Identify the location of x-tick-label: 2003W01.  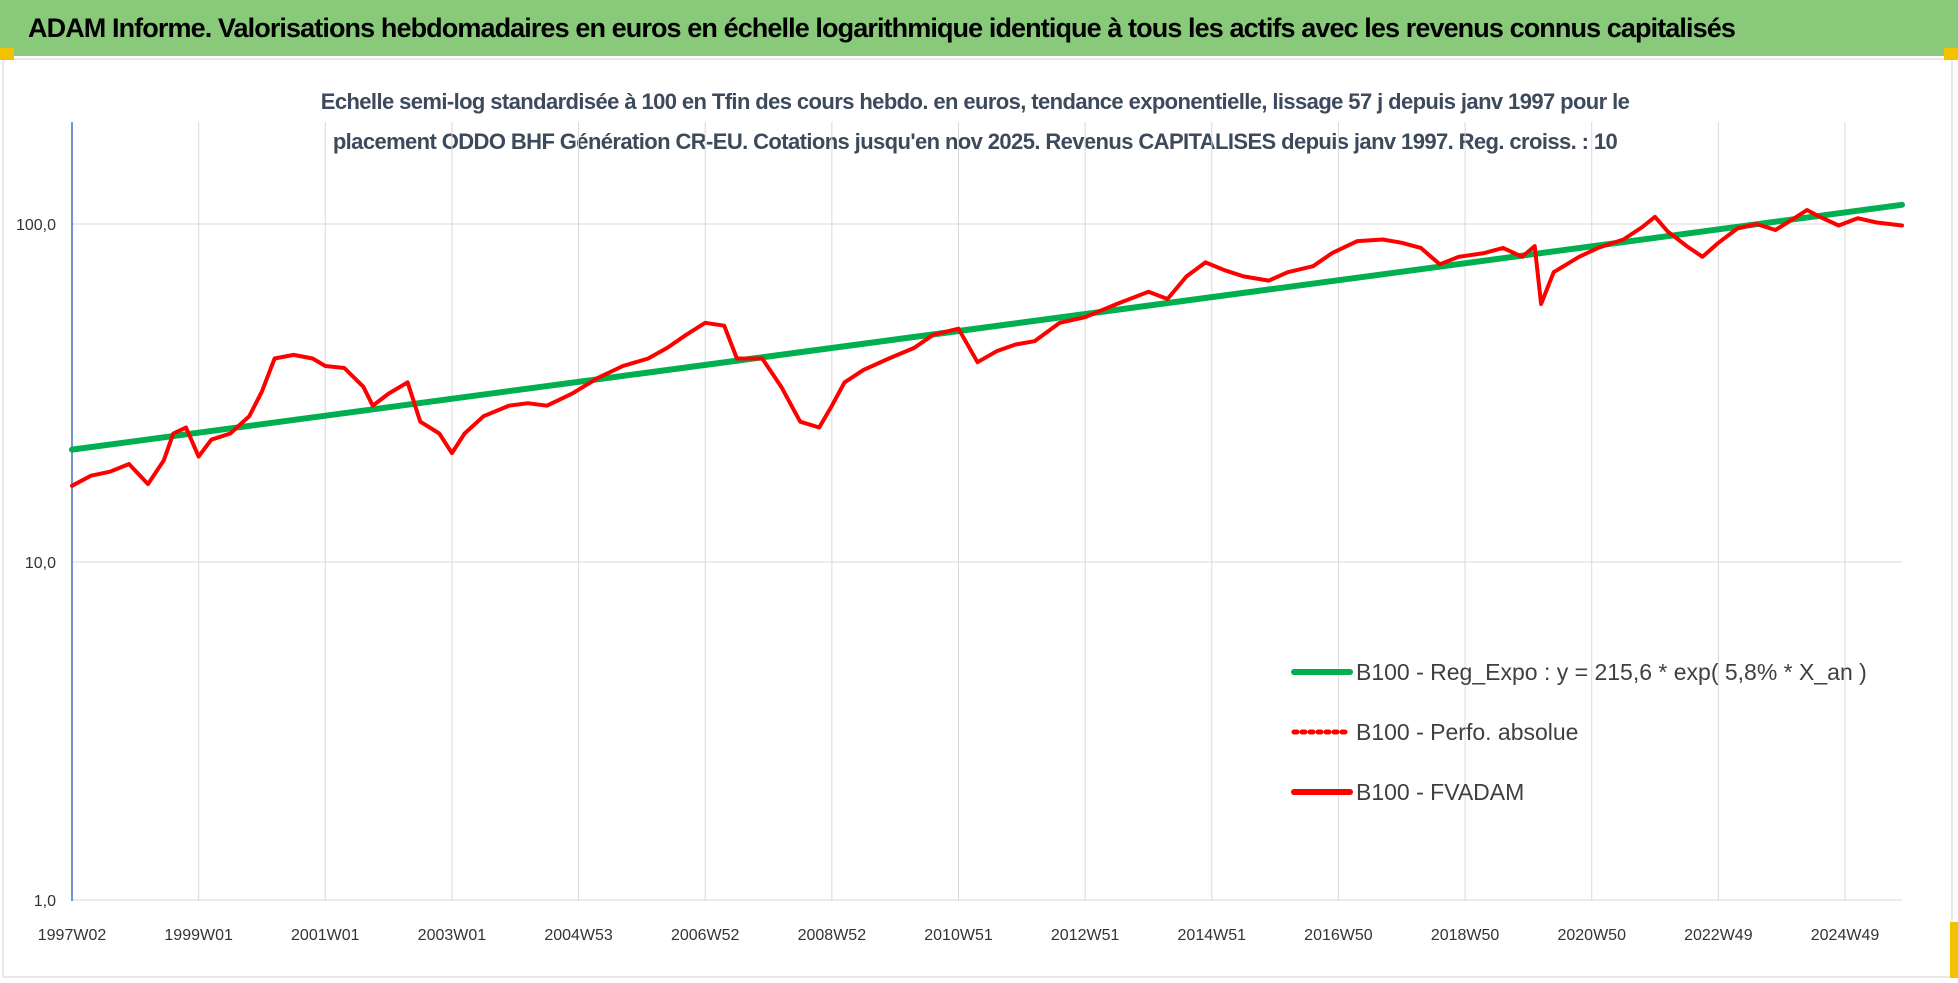
(452, 935).